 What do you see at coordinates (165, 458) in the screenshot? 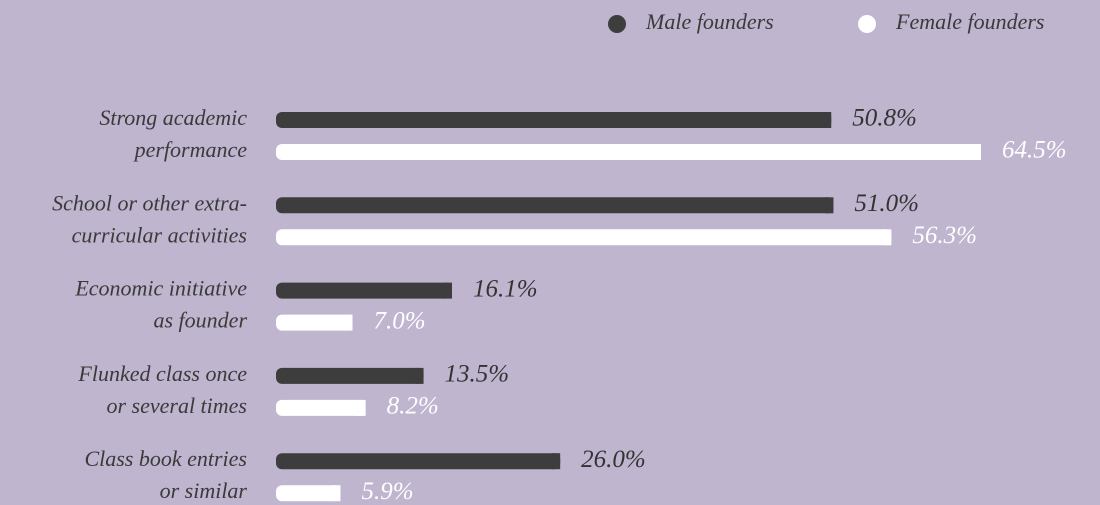
I see `category-label: Class book entries` at bounding box center [165, 458].